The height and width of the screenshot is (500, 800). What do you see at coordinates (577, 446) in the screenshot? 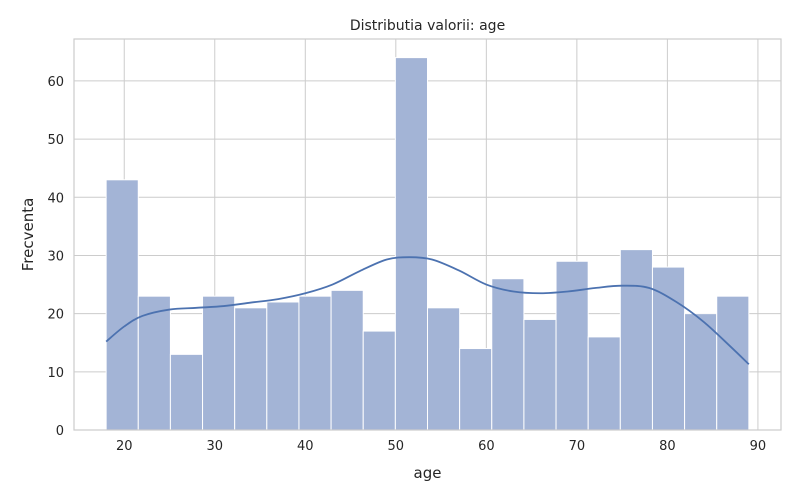
I see `x-tick-label: 70` at bounding box center [577, 446].